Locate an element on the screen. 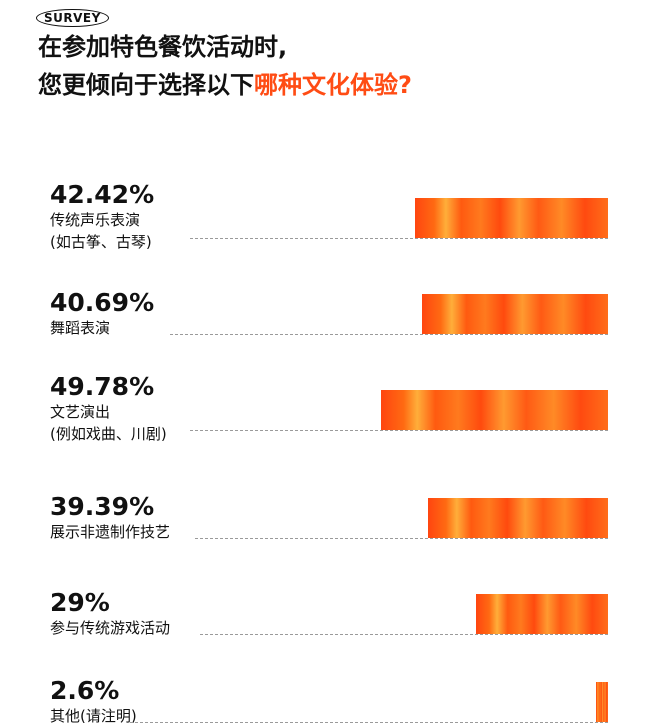  bar-category-label: 参与传统游戏活动 is located at coordinates (110, 628).